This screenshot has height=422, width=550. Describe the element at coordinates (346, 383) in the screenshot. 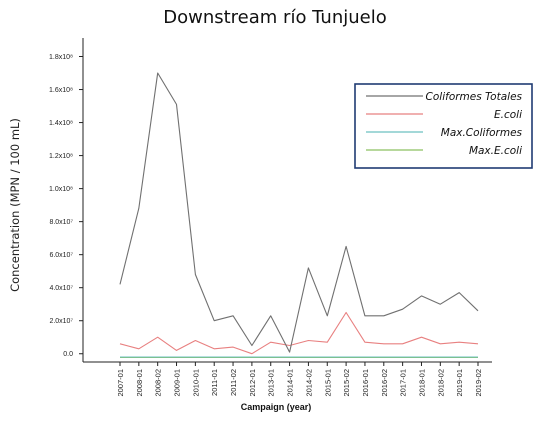

I see `x-tick-label: 2015-02` at that location.